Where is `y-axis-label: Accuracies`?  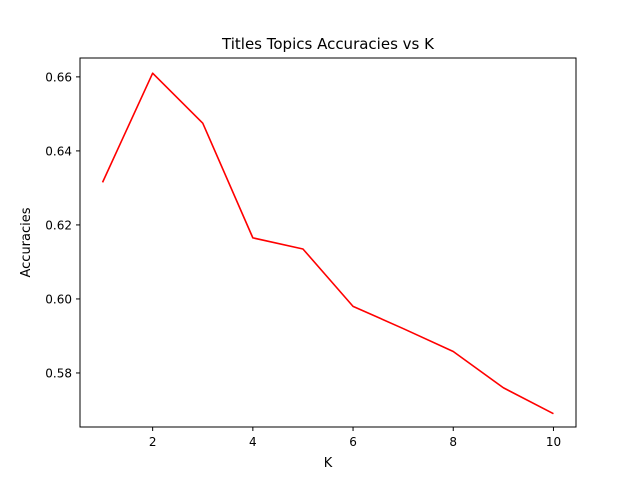
y-axis-label: Accuracies is located at coordinates (26, 242).